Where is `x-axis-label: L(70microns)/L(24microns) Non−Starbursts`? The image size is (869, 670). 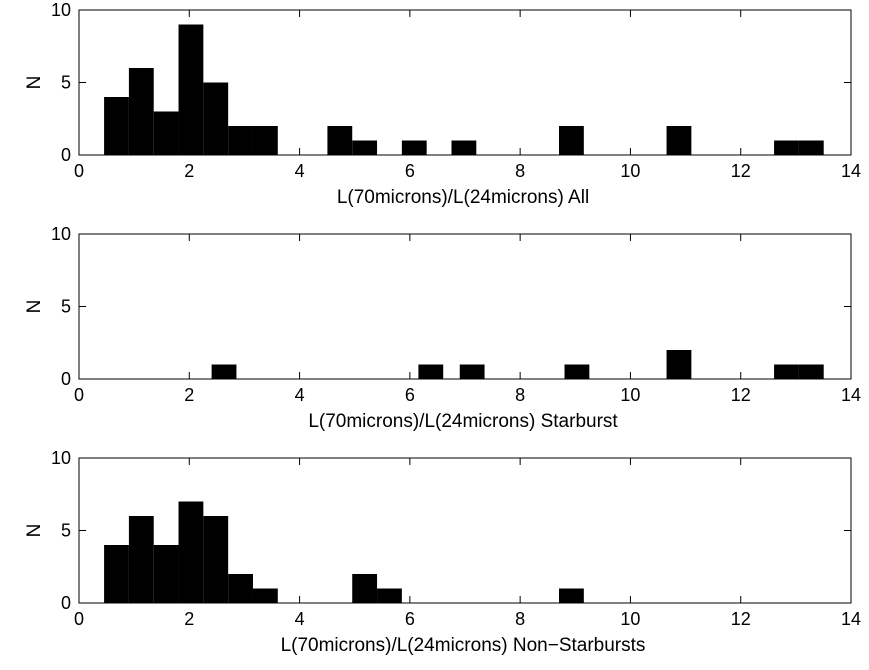
x-axis-label: L(70microns)/L(24microns) Non−Starbursts is located at coordinates (463, 645).